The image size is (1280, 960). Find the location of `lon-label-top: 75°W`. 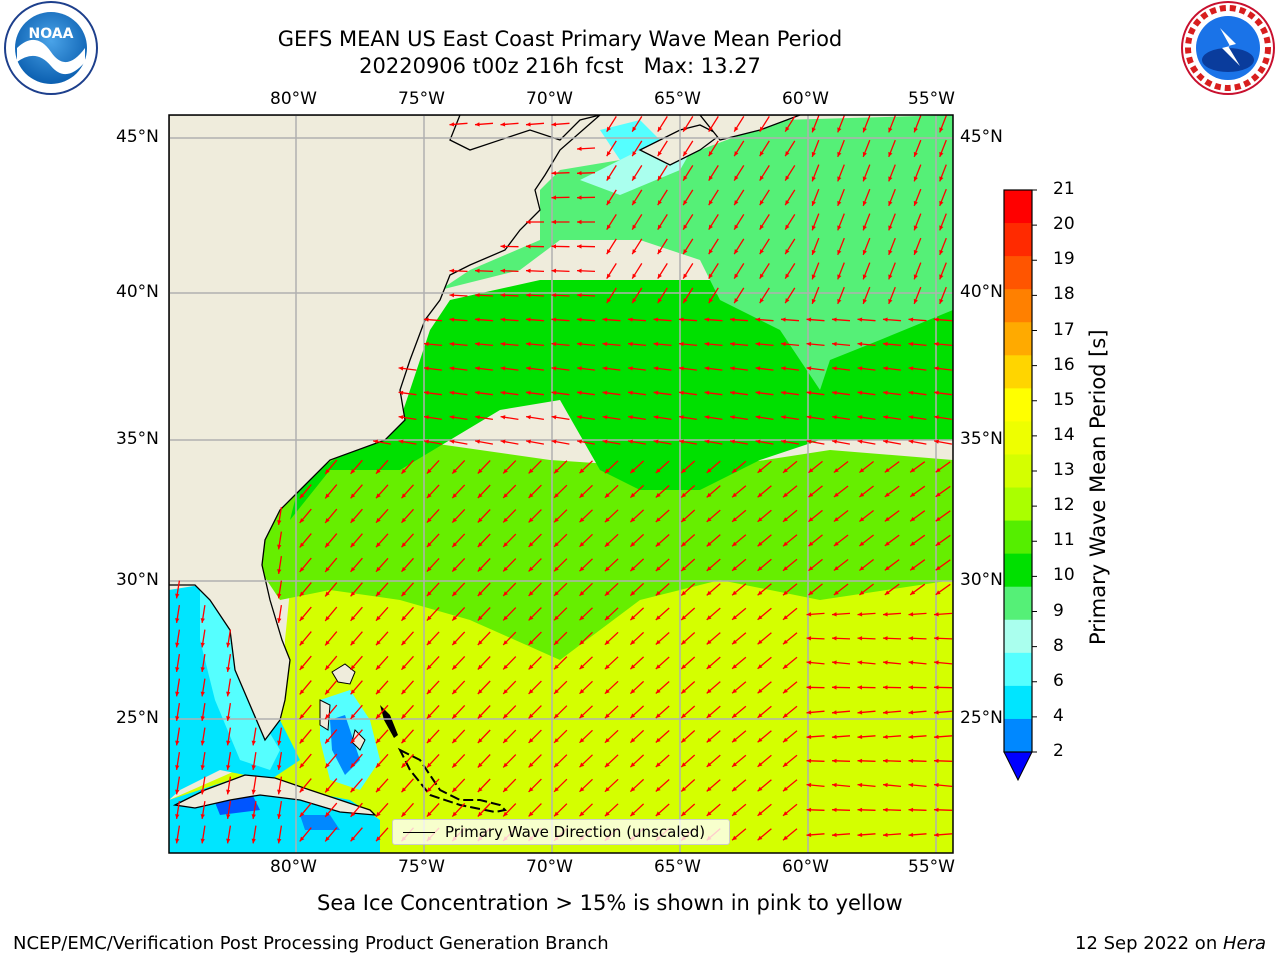

lon-label-top: 75°W is located at coordinates (421, 99).